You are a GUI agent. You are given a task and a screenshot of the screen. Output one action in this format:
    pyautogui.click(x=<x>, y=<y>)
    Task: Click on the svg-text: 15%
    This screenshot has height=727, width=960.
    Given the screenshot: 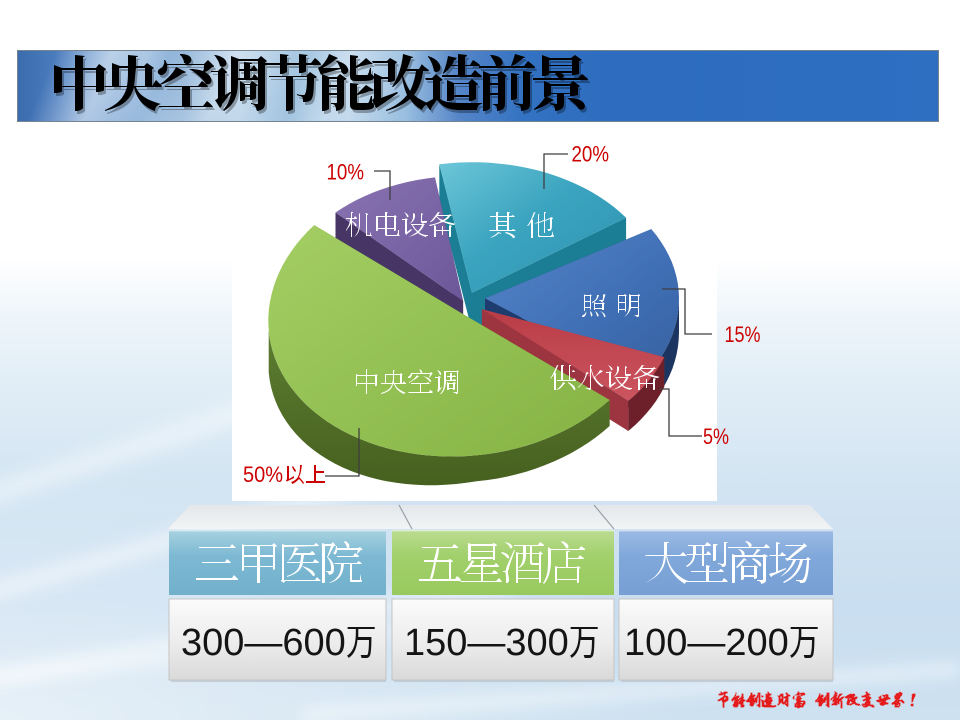 What is the action you would take?
    pyautogui.click(x=743, y=334)
    